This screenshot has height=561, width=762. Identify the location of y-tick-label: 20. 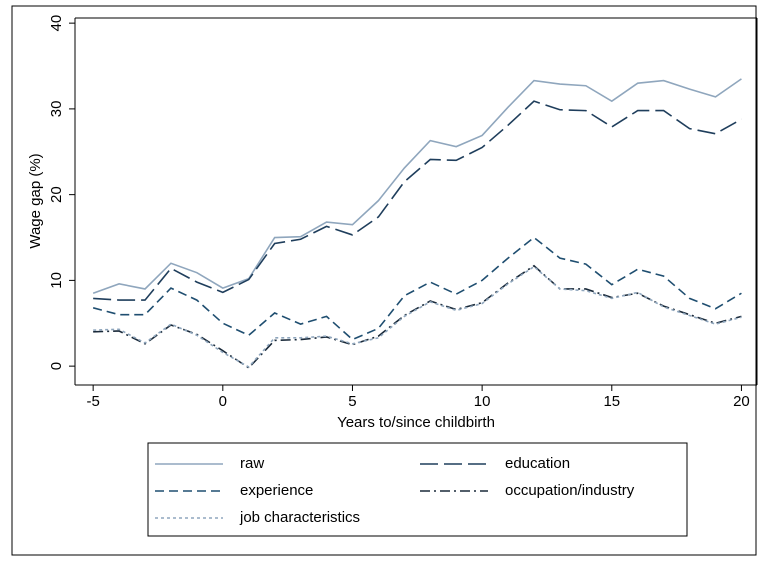
(56, 194).